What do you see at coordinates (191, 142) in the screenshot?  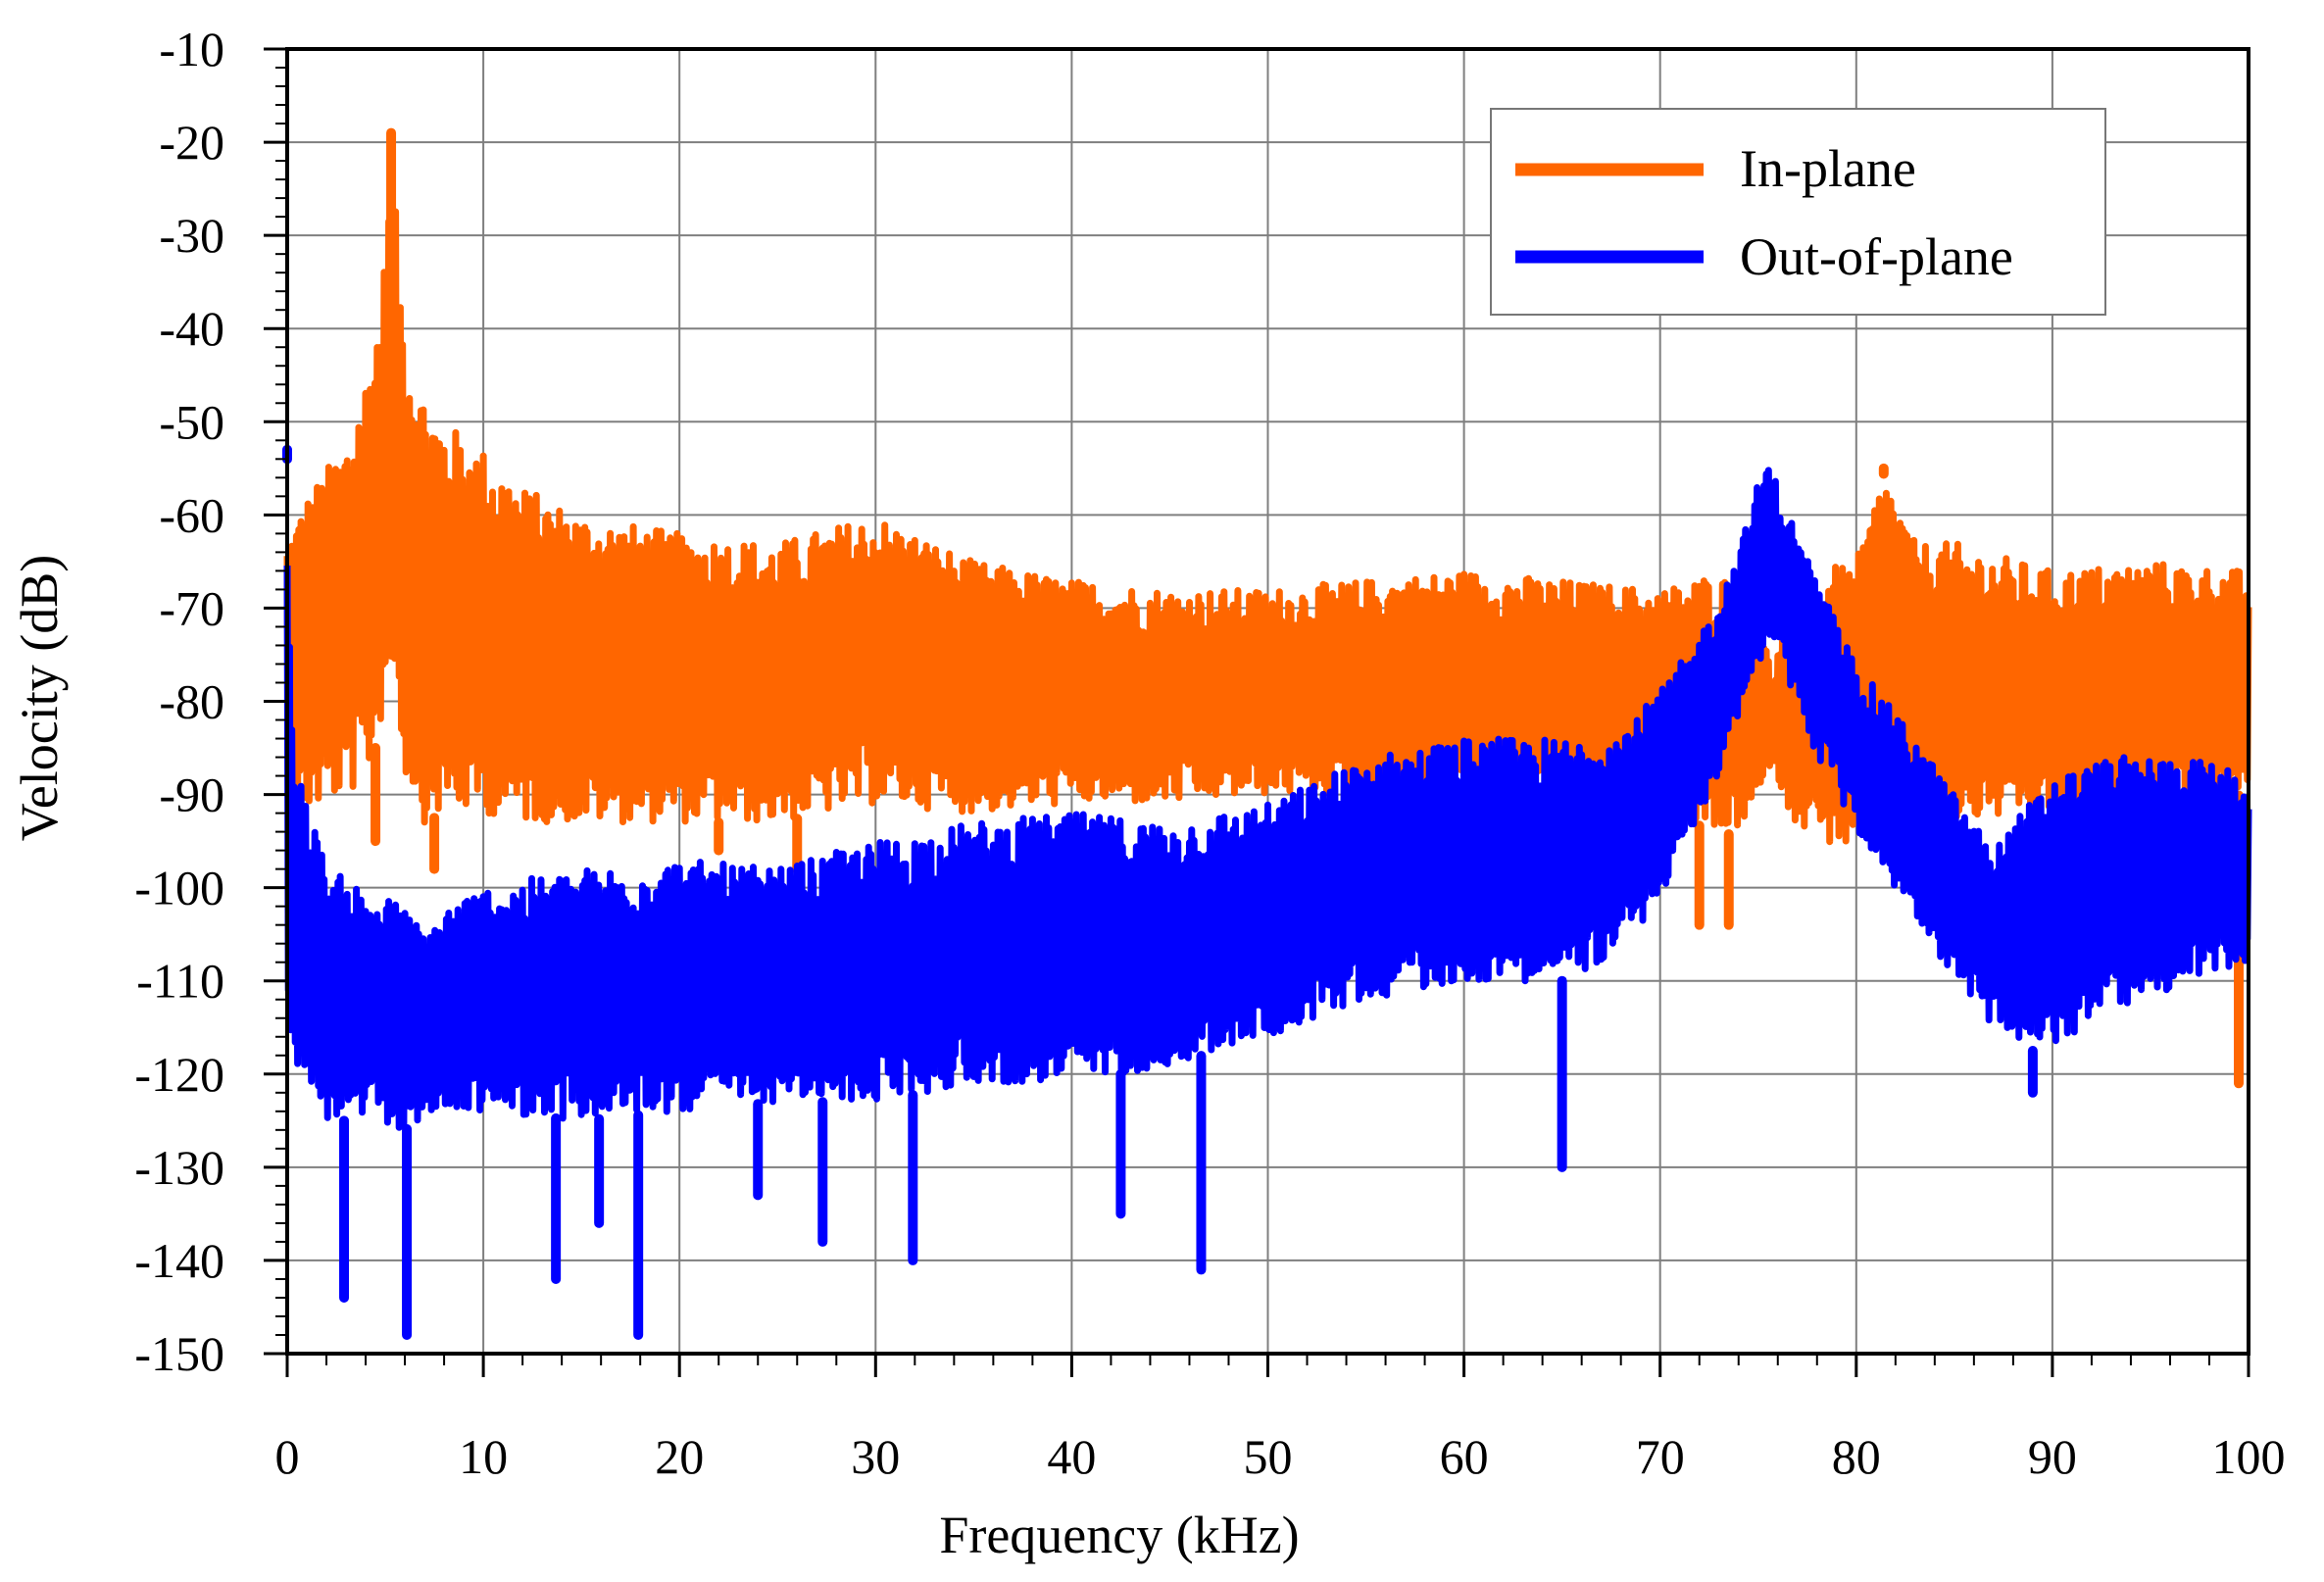 I see `y-tick-label: -20` at bounding box center [191, 142].